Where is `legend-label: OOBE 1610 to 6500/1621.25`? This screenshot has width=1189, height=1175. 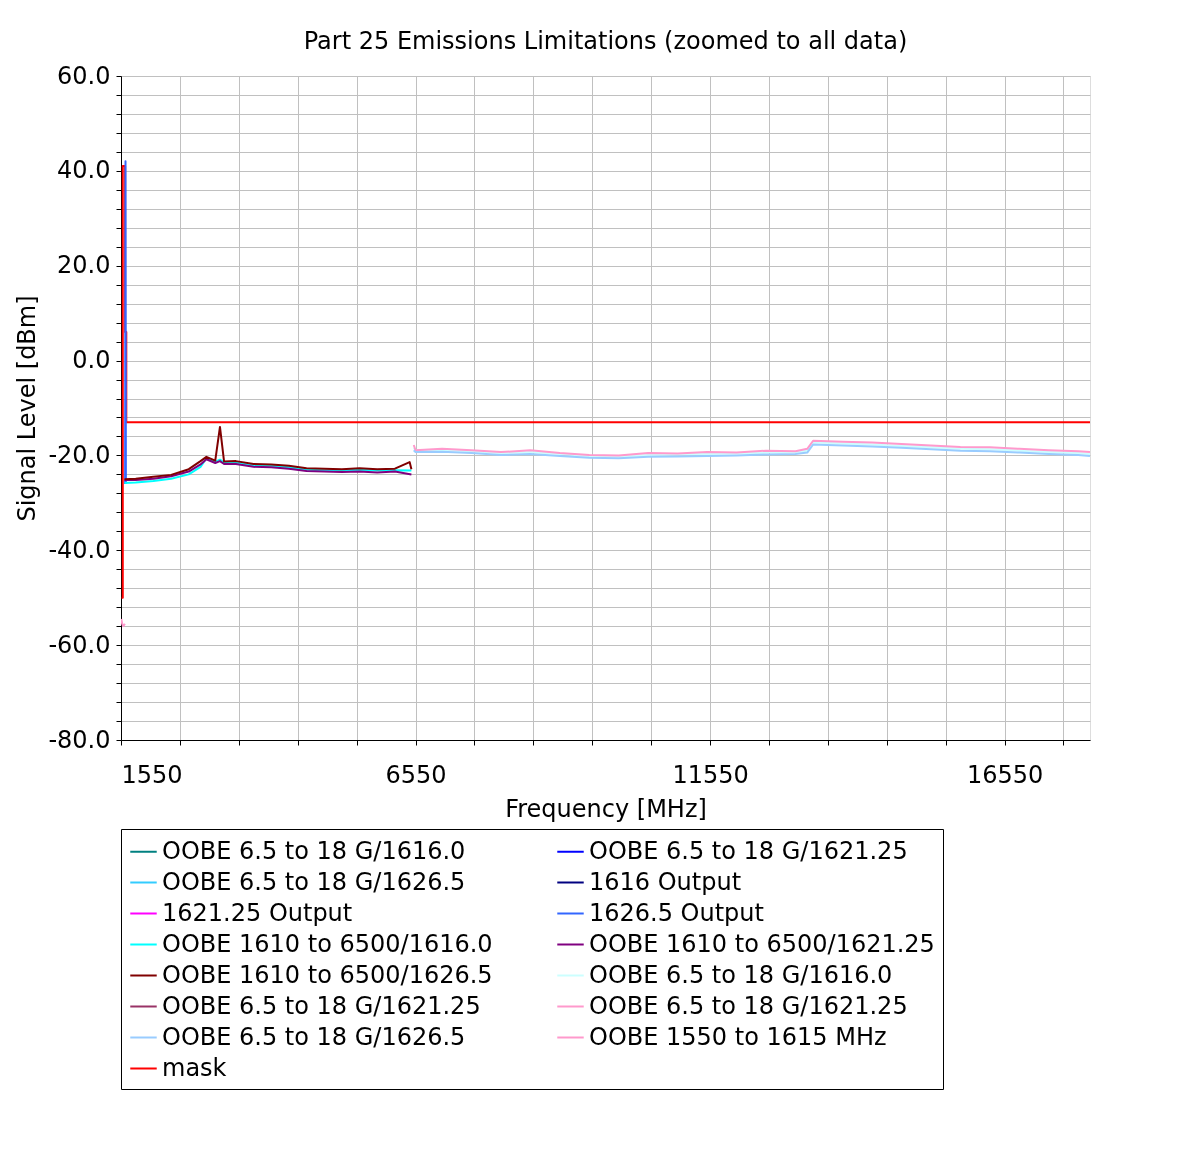
legend-label: OOBE 1610 to 6500/1621.25 is located at coordinates (762, 943).